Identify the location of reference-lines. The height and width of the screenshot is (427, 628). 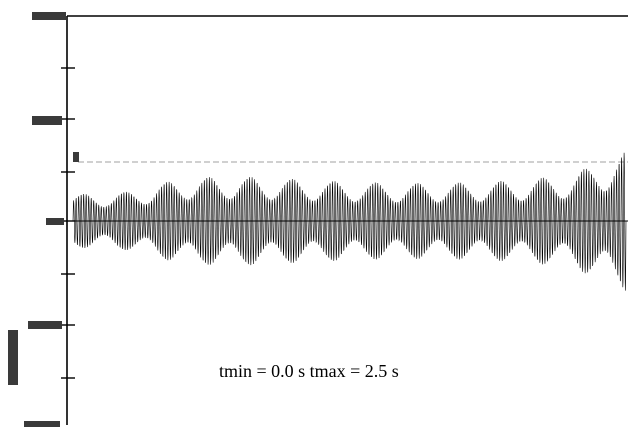
(350, 191).